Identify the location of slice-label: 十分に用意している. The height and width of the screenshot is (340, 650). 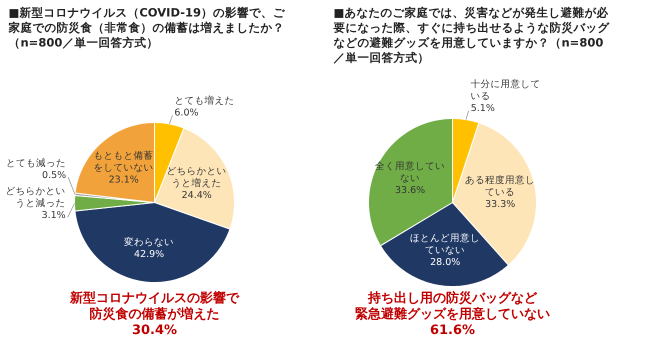
(505, 90).